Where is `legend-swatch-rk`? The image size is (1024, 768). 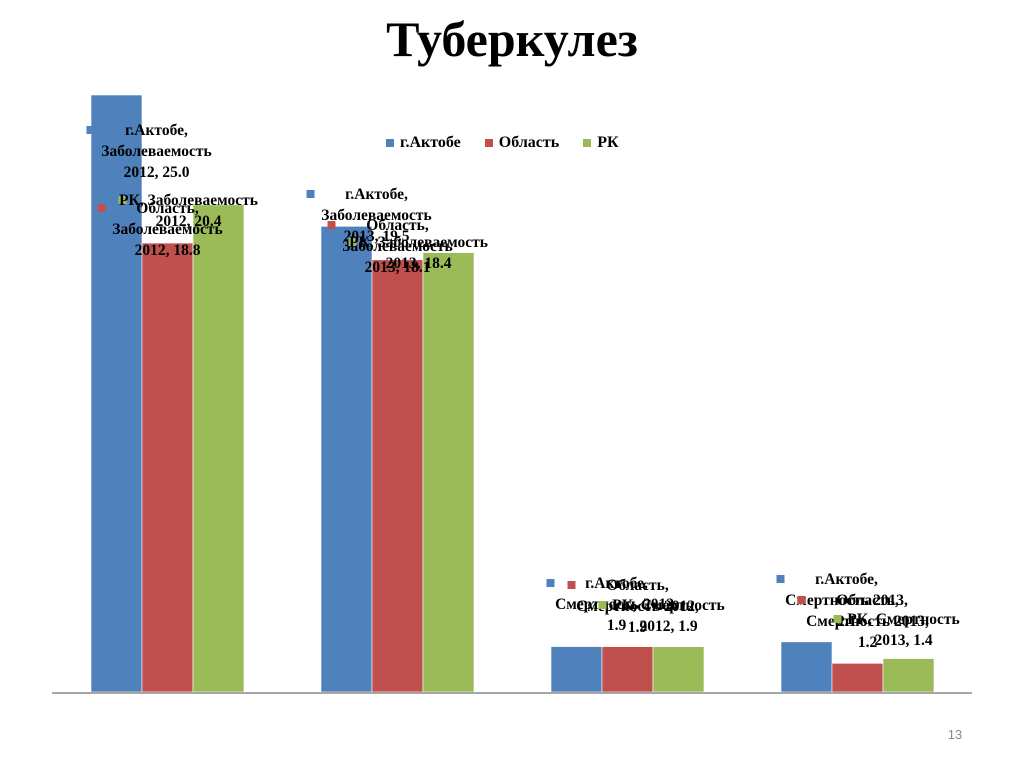
legend-swatch-rk is located at coordinates (587, 143).